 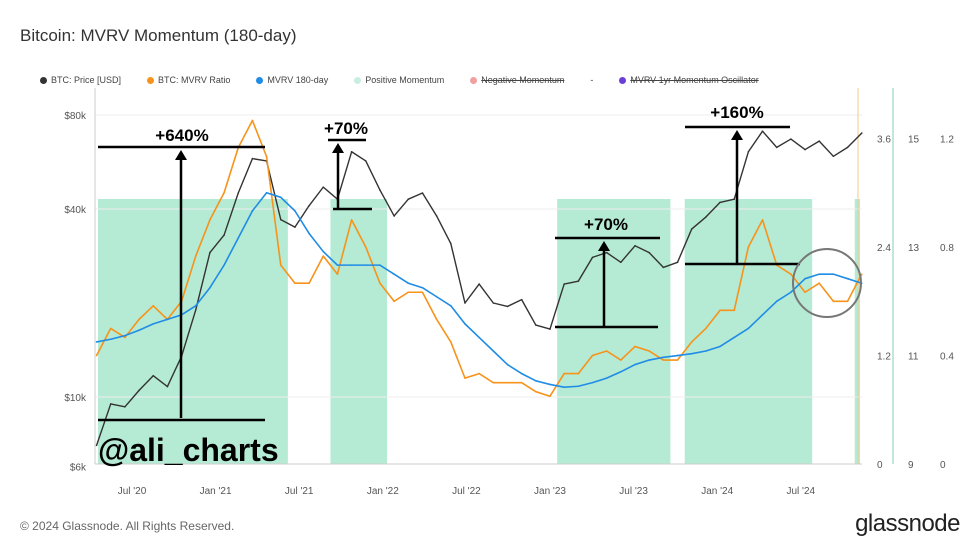 I want to click on annotation-label: +70%, so click(x=606, y=224).